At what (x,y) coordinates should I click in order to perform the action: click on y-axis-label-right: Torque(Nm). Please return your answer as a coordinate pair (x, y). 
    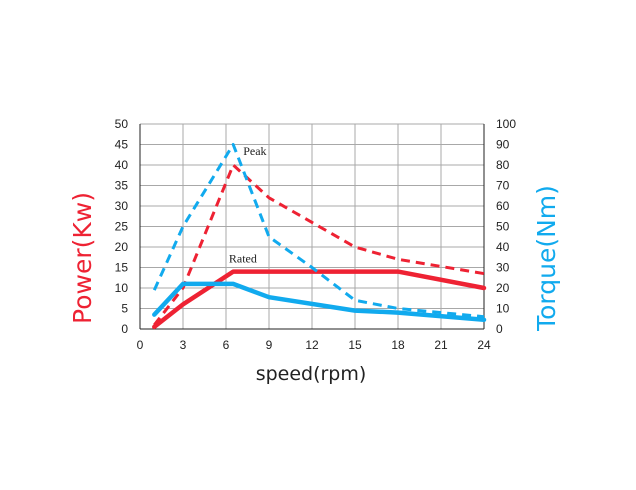
    Looking at the image, I should click on (546, 258).